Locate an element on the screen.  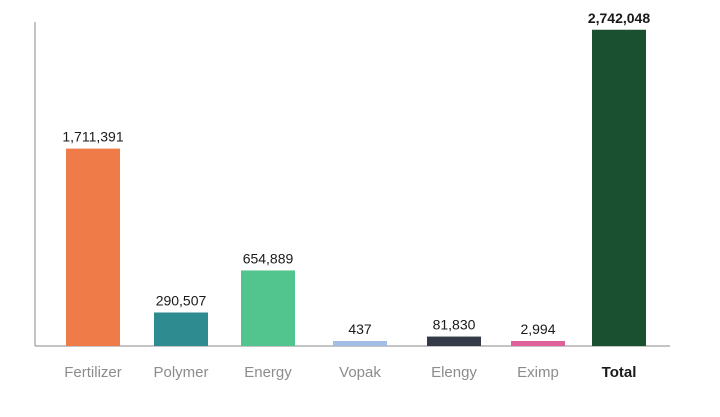
value-label-elengy: 81,830 is located at coordinates (454, 325).